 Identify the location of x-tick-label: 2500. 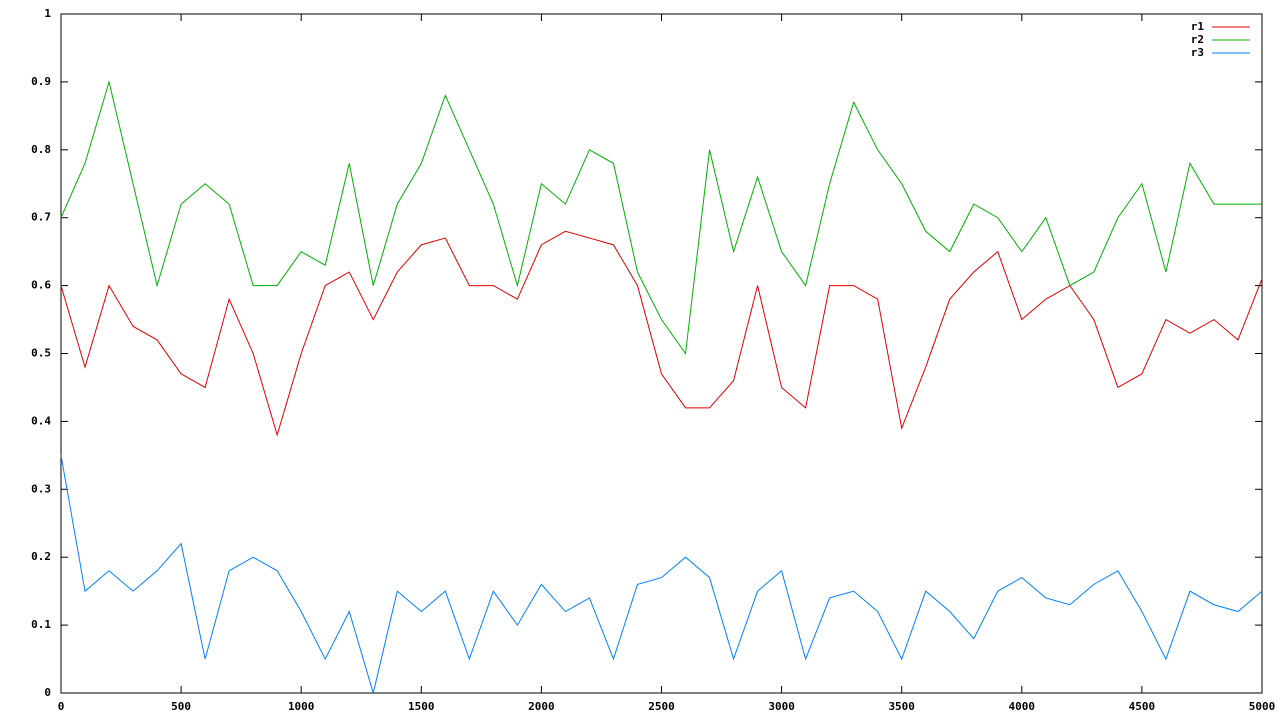
(661, 706).